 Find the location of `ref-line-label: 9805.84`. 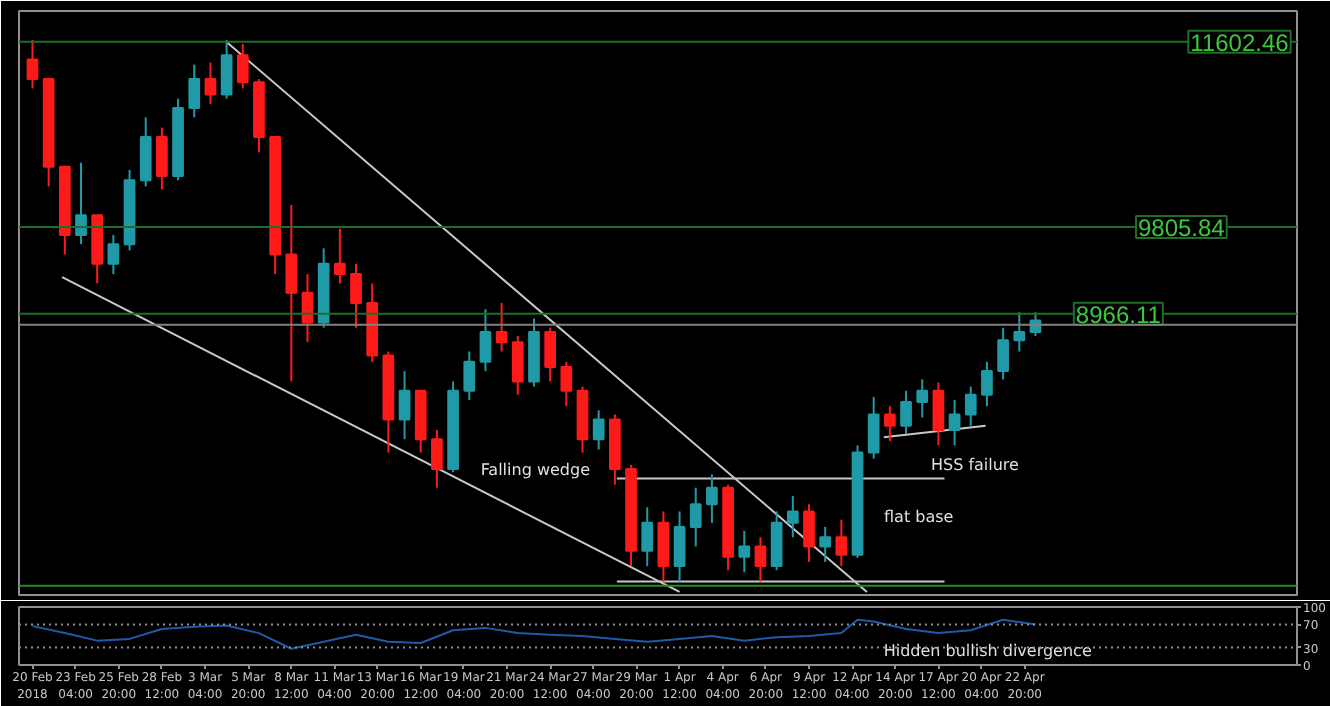

ref-line-label: 9805.84 is located at coordinates (1181, 228).